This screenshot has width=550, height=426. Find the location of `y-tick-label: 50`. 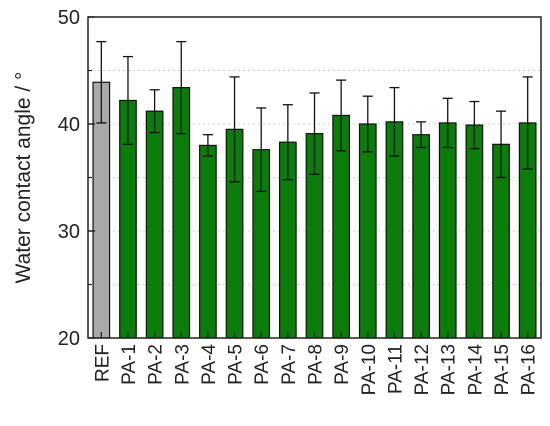

y-tick-label: 50 is located at coordinates (69, 18).